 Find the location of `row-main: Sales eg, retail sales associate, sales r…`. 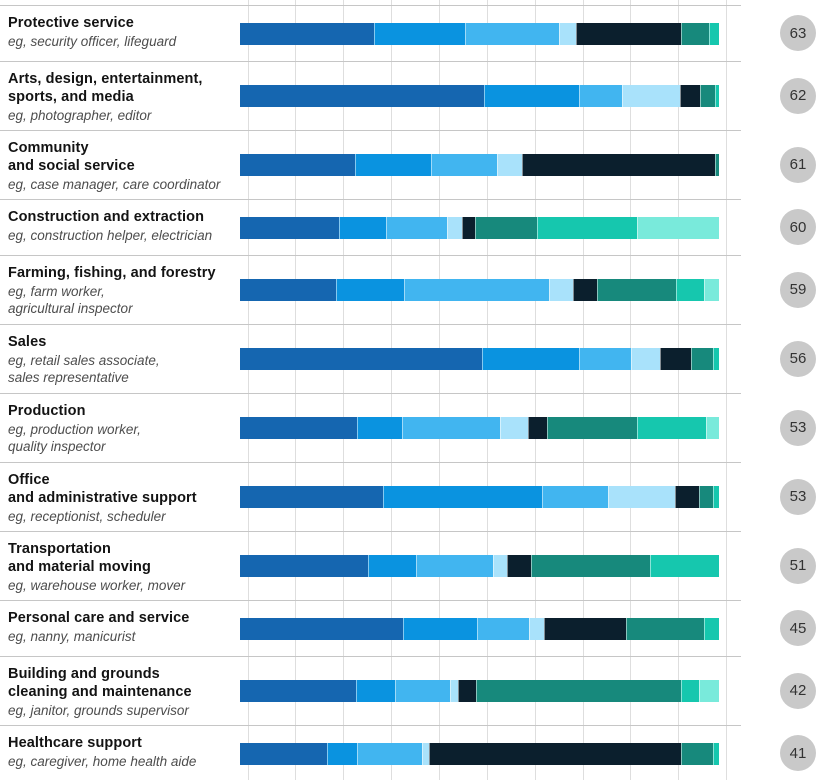

row-main: Sales eg, retail sales associate, sales r… is located at coordinates (370, 358).